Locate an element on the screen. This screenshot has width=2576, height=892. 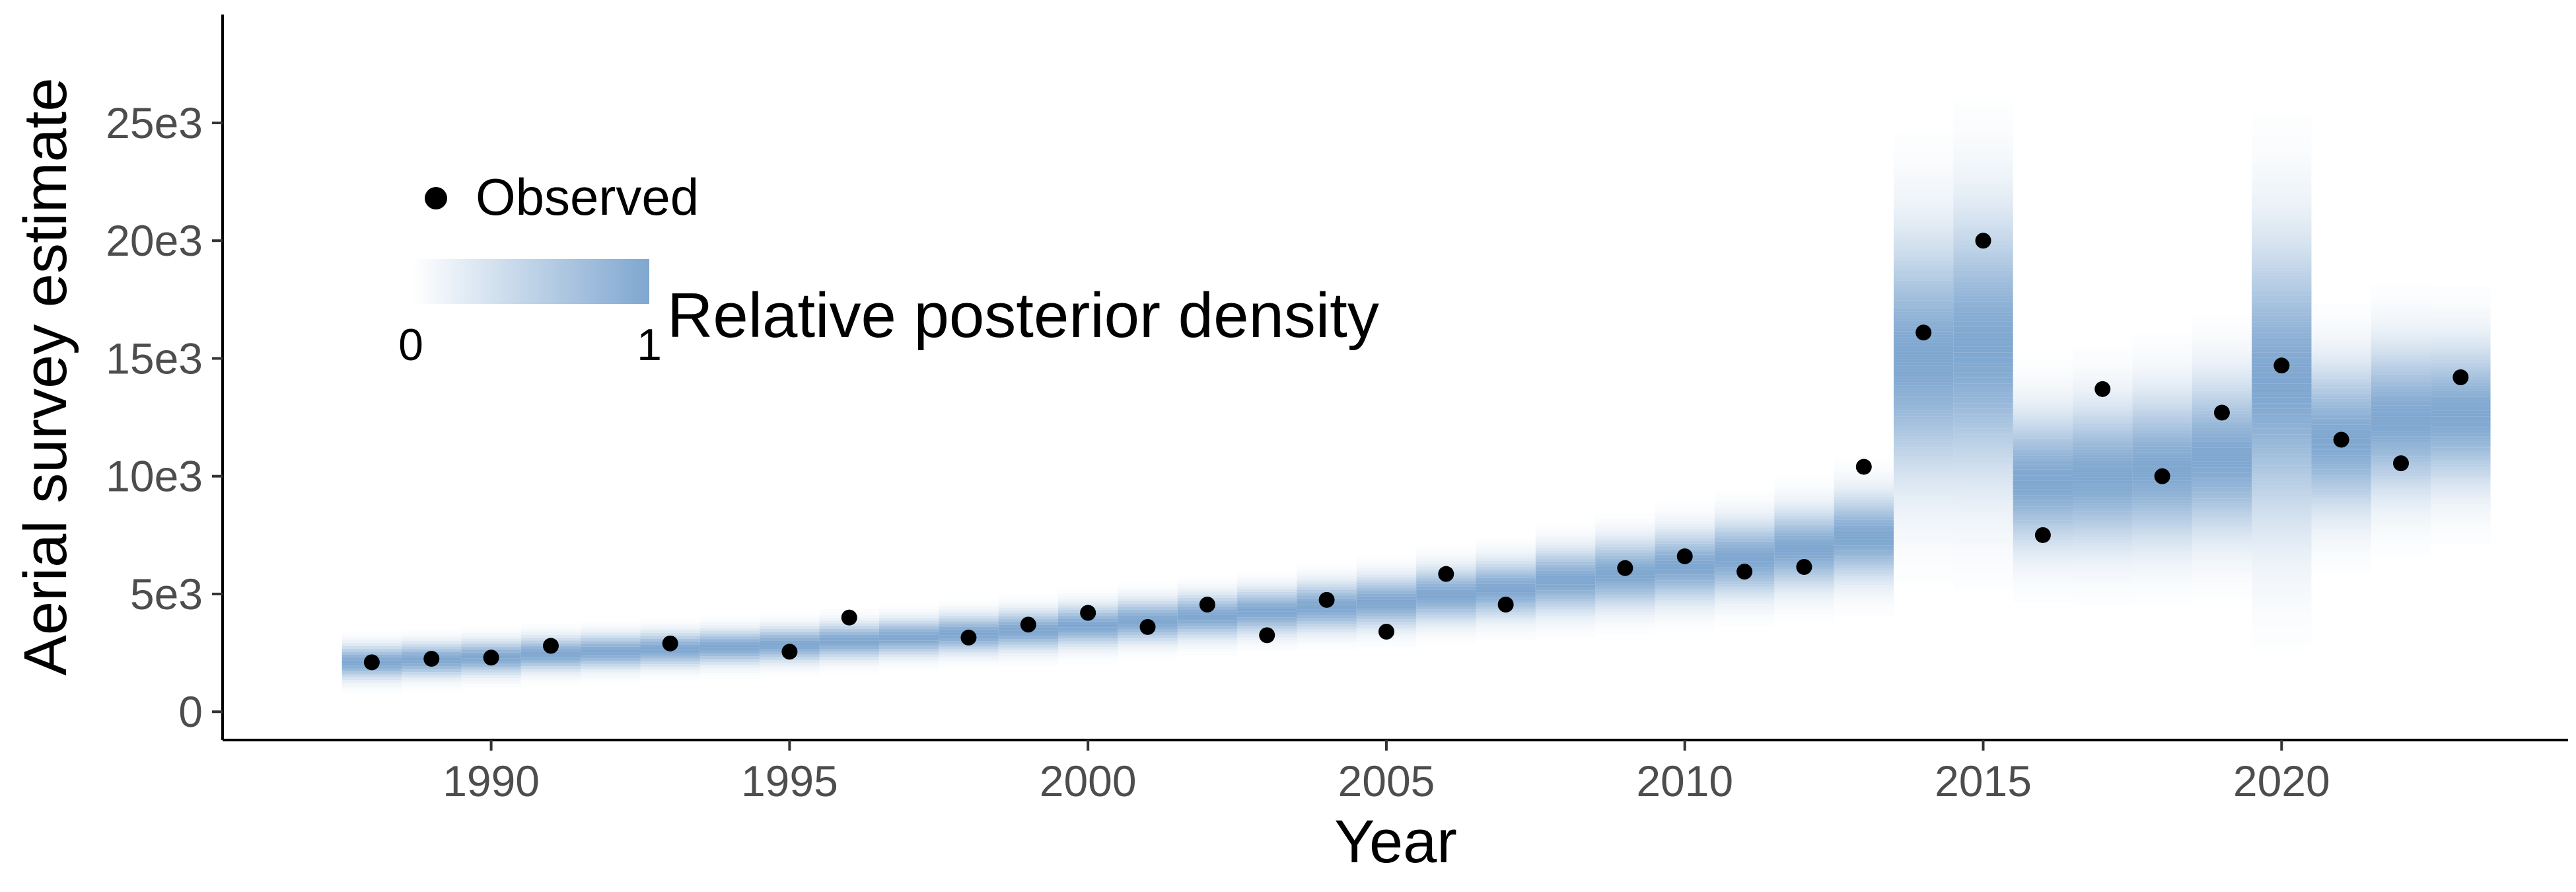
density-column is located at coordinates (2222, 457).